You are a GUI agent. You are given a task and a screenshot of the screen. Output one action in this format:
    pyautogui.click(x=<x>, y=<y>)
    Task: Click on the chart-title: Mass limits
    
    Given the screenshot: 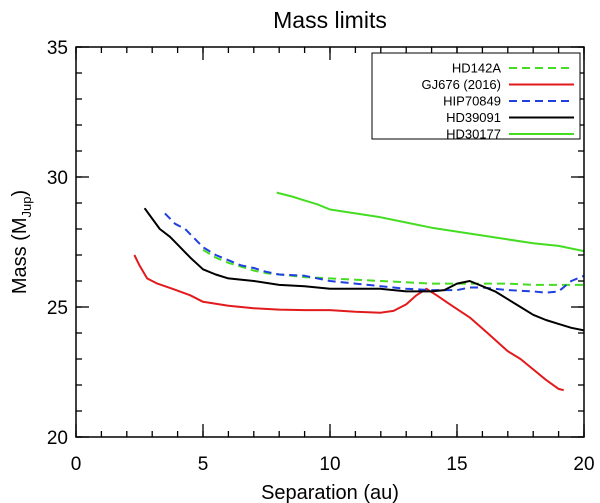 What is the action you would take?
    pyautogui.click(x=330, y=20)
    